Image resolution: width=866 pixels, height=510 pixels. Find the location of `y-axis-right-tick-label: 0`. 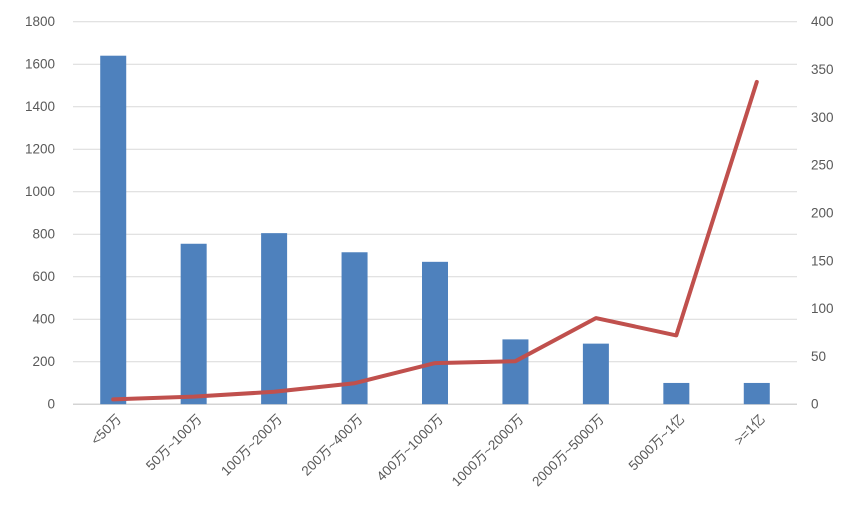

y-axis-right-tick-label: 0 is located at coordinates (815, 404).